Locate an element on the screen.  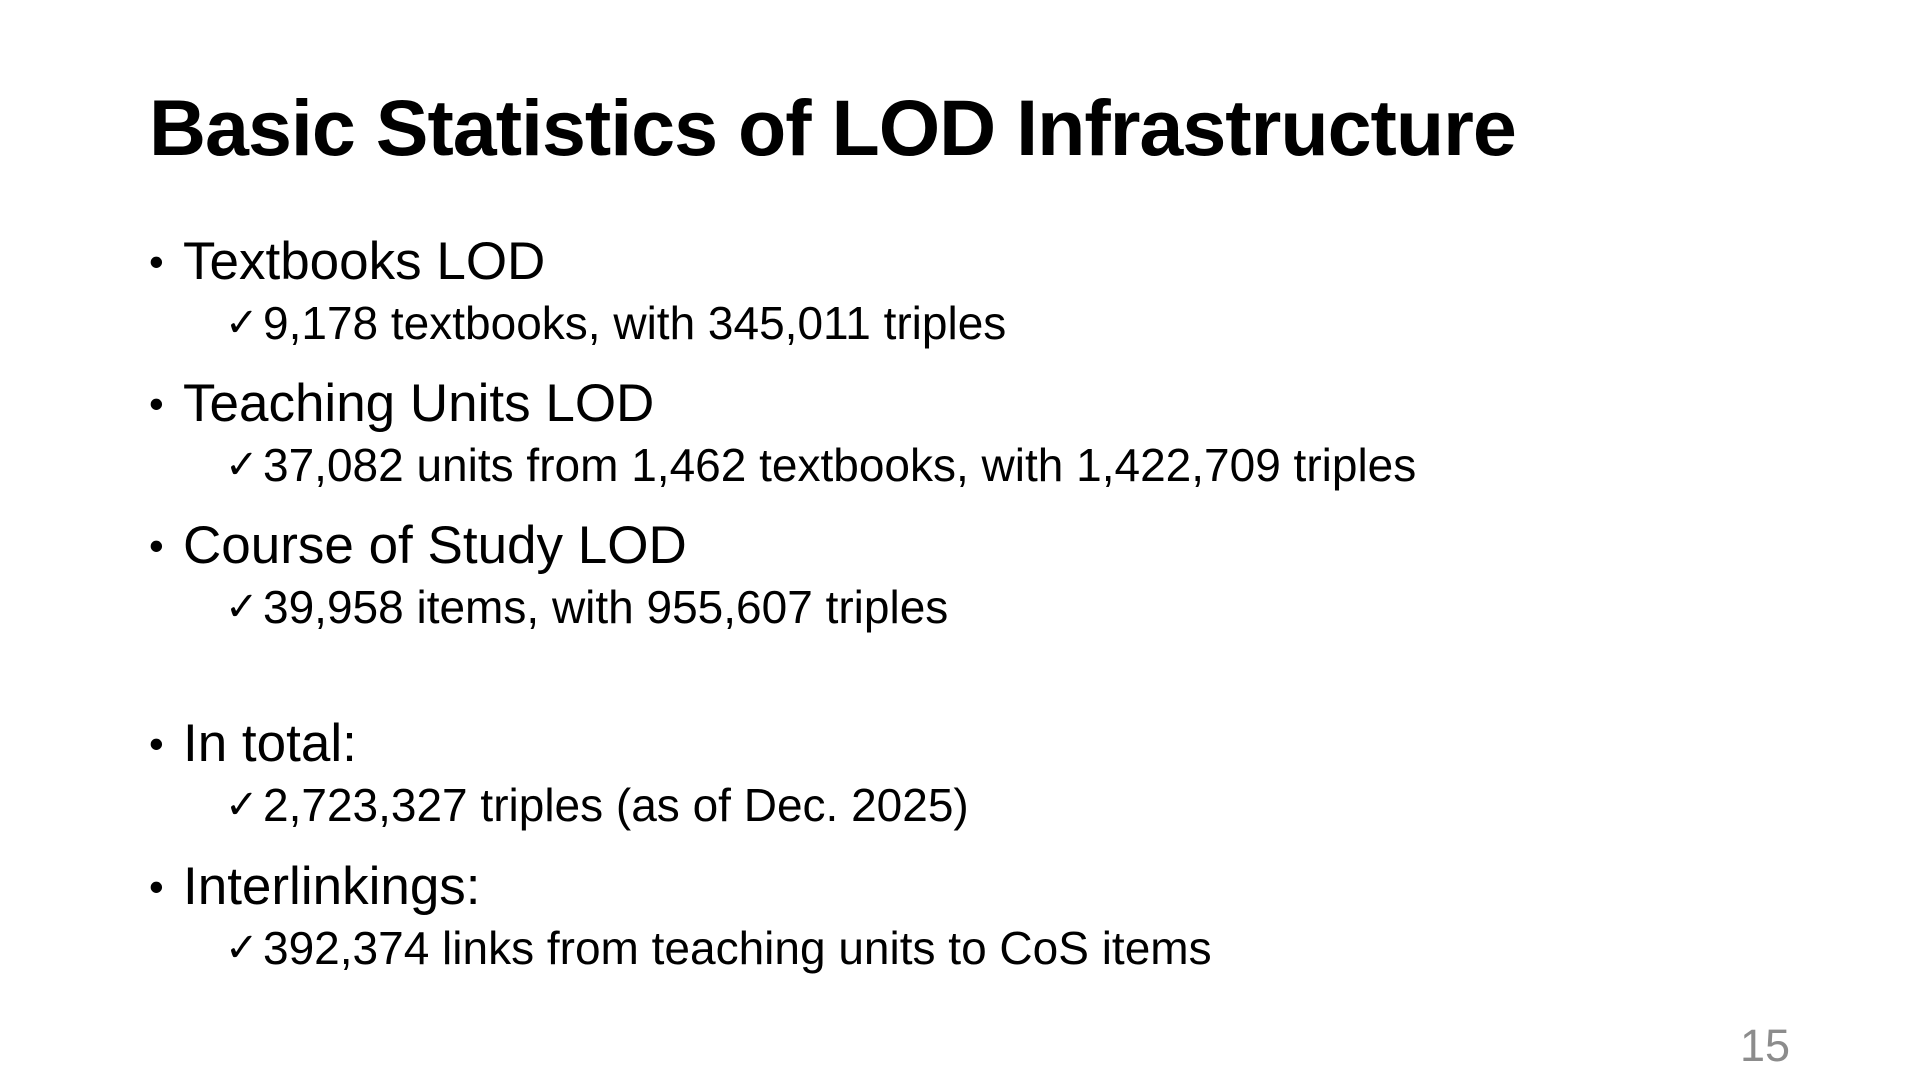
bullet-detail: ✓ 9,178 textbooks, with 345,011 triples is located at coordinates (615, 323).